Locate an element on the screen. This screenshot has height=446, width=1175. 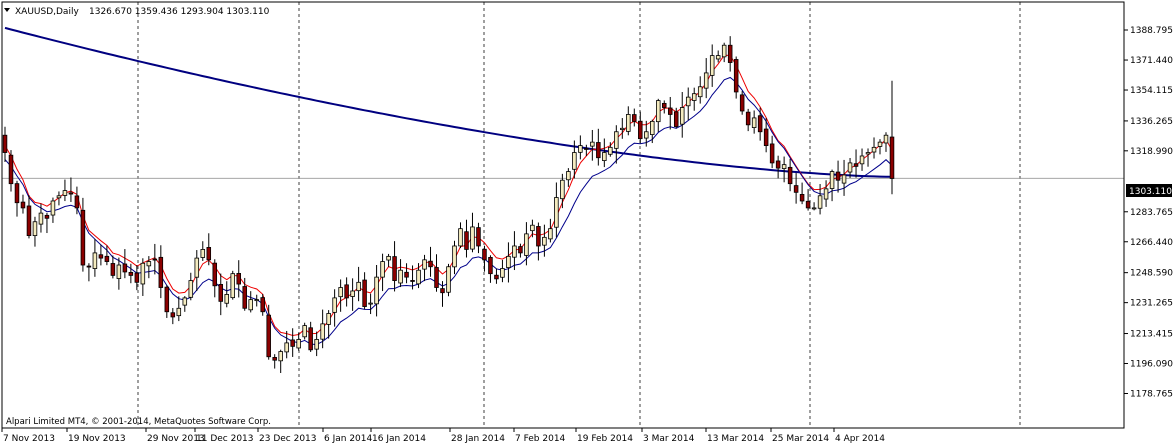
x-tick-label: 7 Nov 2013 is located at coordinates (29, 439).